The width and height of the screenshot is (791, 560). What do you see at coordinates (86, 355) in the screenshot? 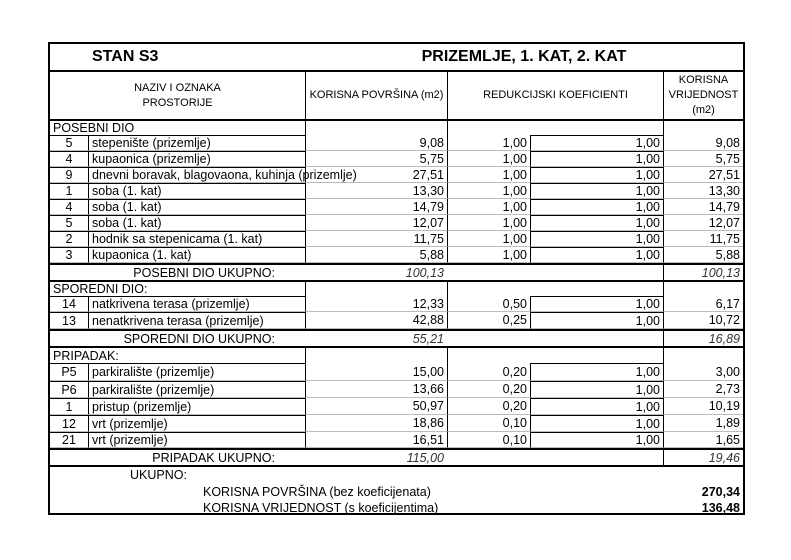
I see `section-label: PRIPADAK:` at bounding box center [86, 355].